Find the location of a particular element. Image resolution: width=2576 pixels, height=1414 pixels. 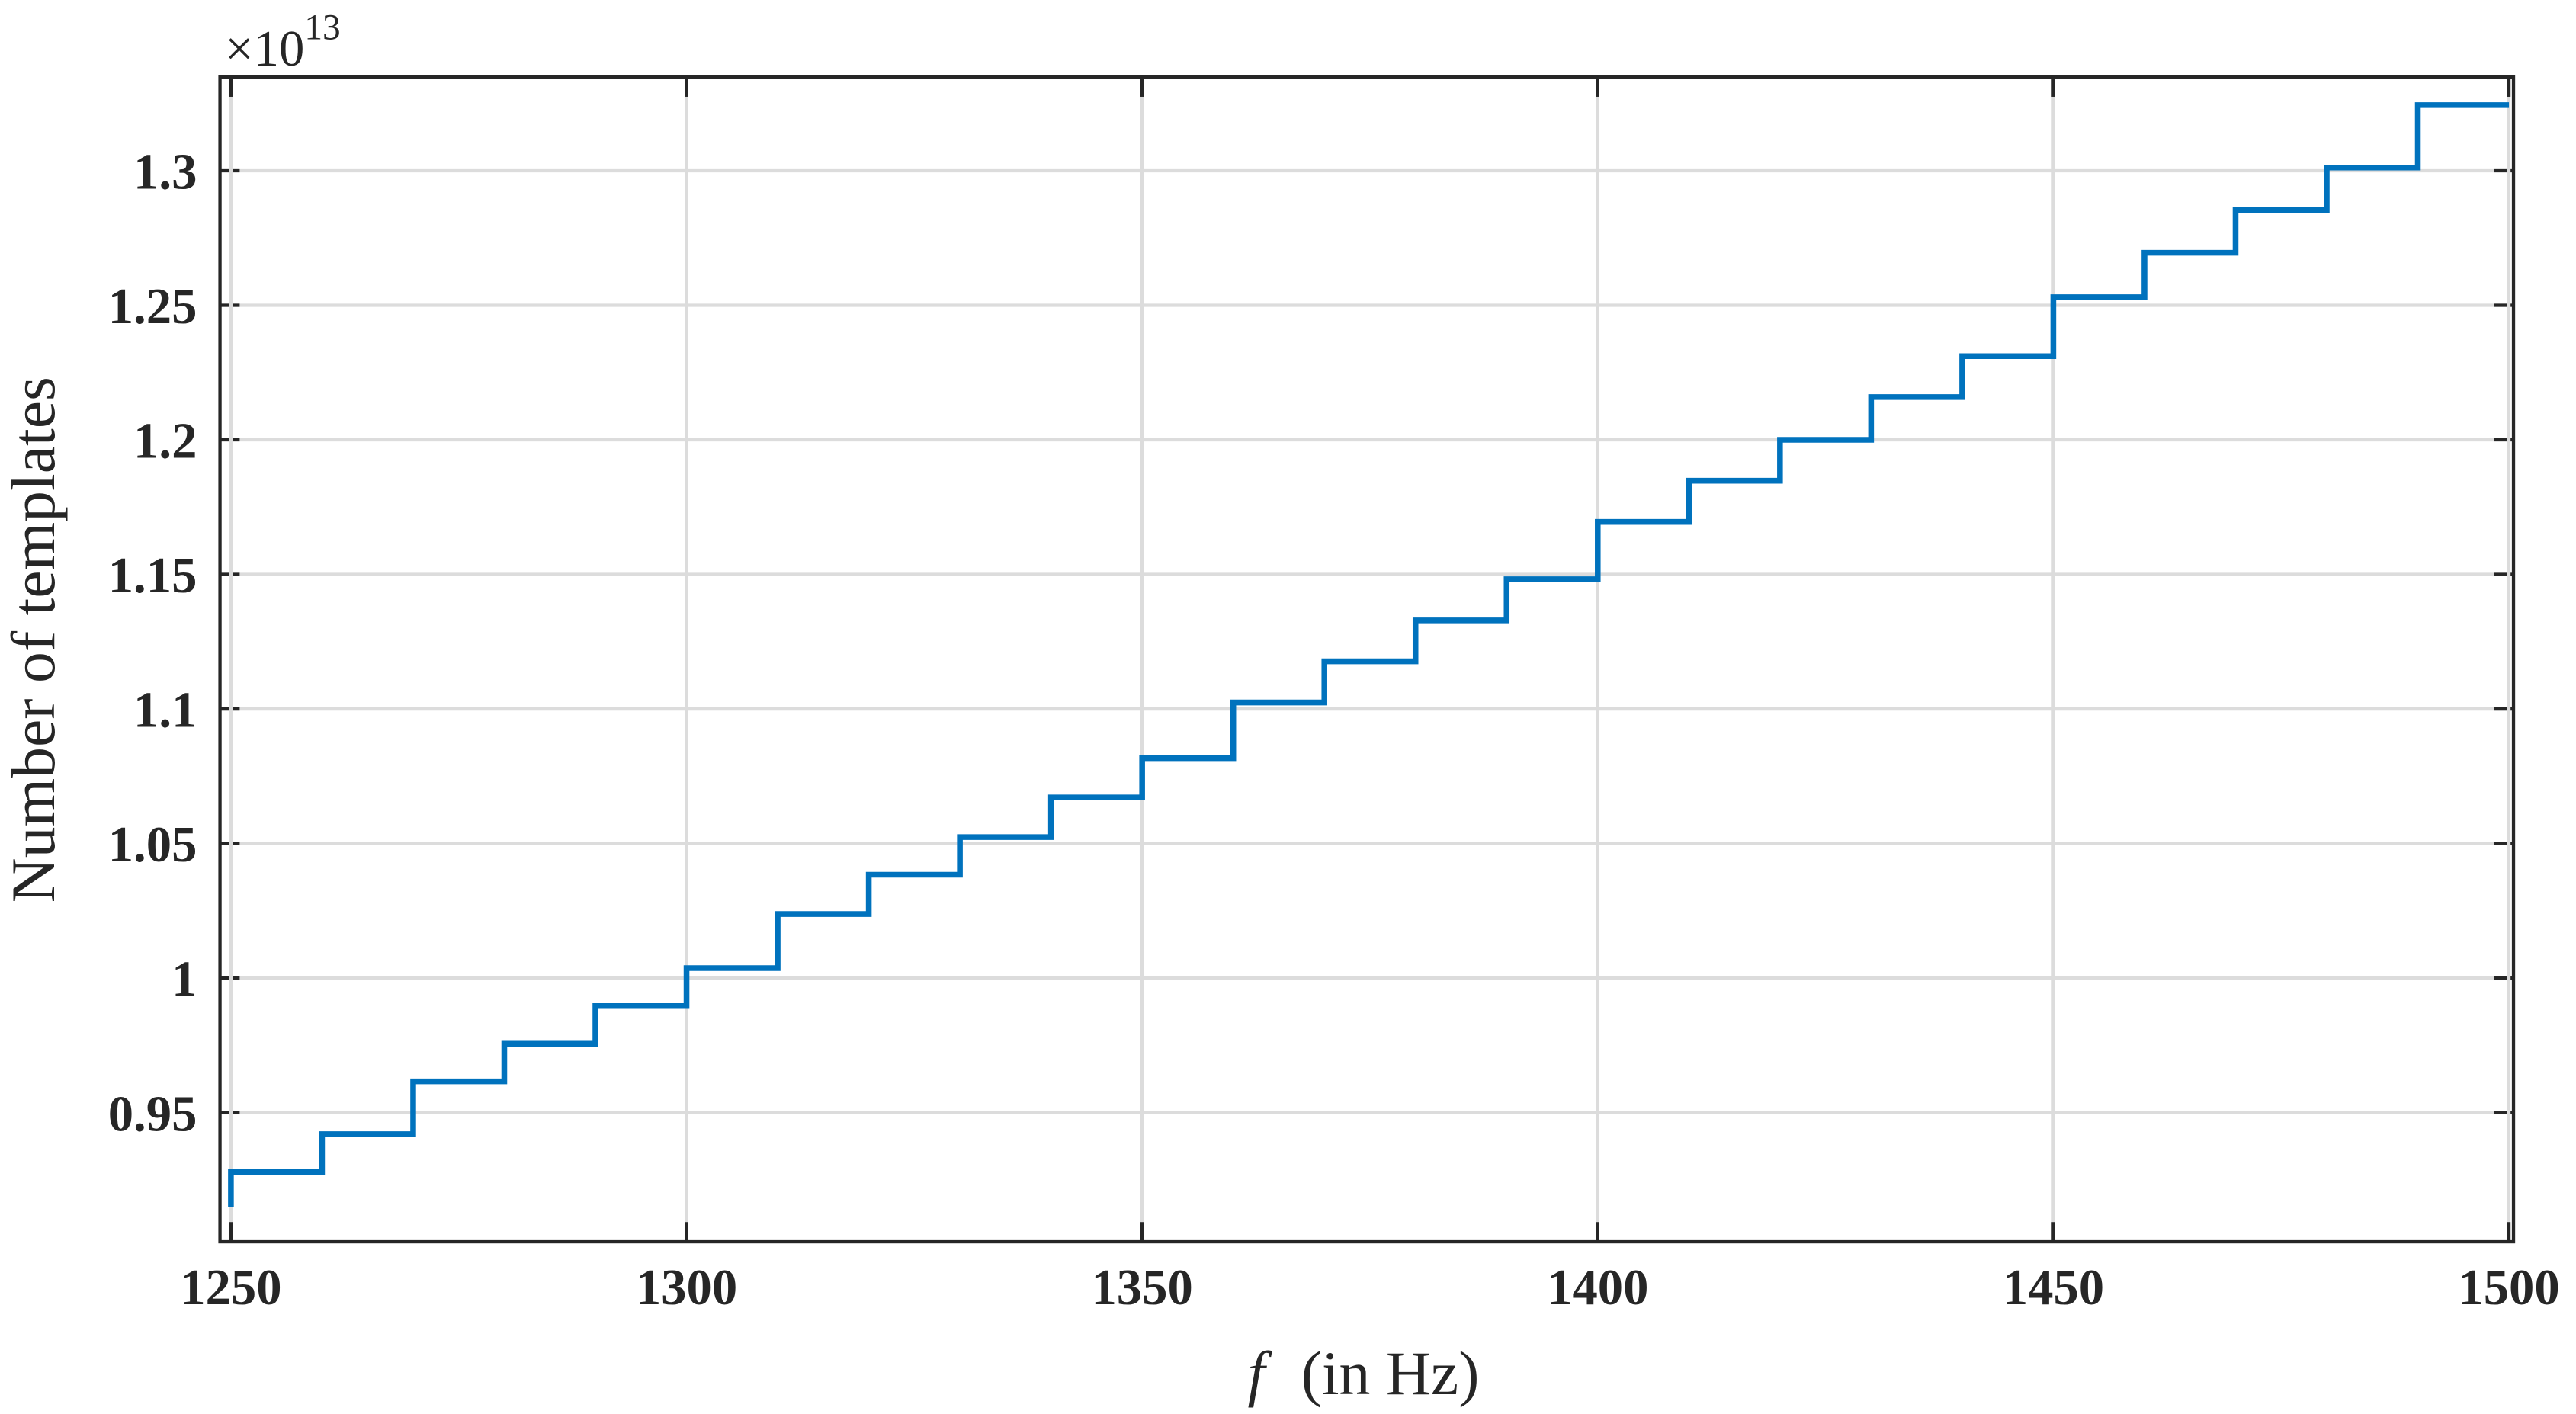

x-axis-variable: f is located at coordinates (1260, 1373).